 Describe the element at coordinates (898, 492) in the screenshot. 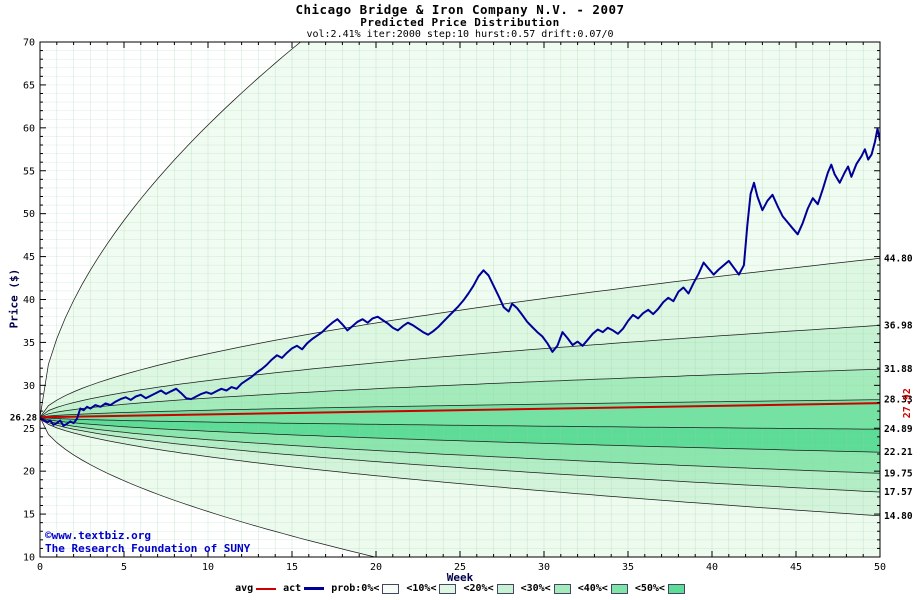

I see `percentile-end-label: 17.57` at that location.